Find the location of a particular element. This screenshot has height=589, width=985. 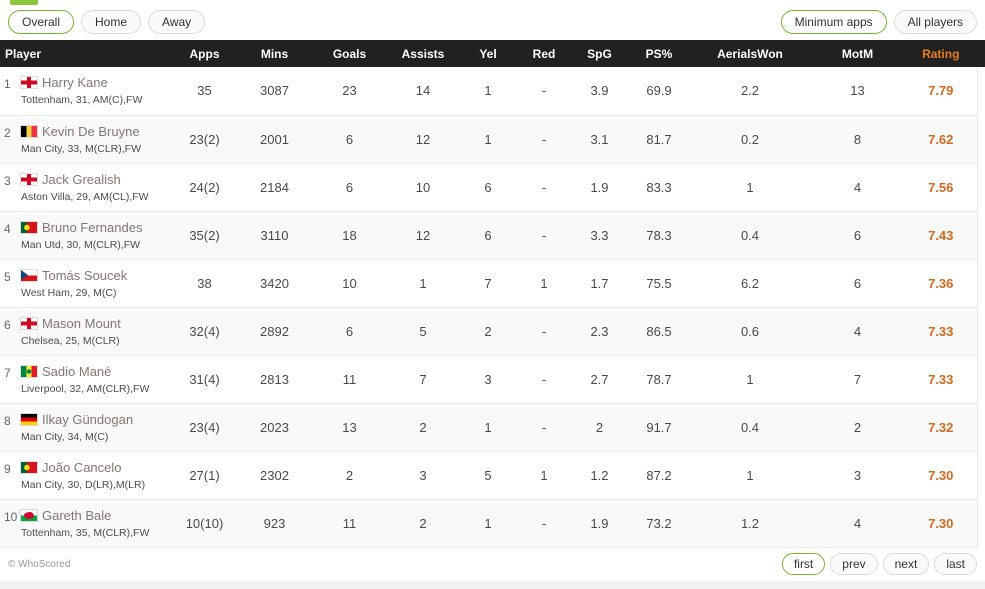

header-player: Player is located at coordinates (86, 53).